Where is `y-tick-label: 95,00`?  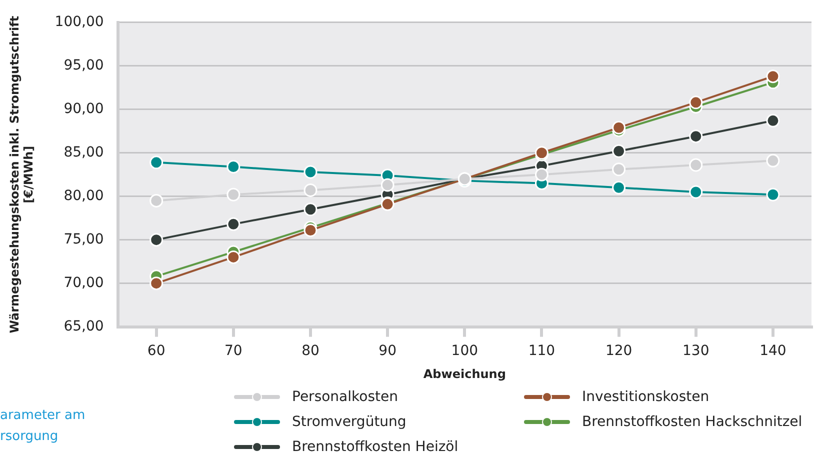
y-tick-label: 95,00 is located at coordinates (84, 66).